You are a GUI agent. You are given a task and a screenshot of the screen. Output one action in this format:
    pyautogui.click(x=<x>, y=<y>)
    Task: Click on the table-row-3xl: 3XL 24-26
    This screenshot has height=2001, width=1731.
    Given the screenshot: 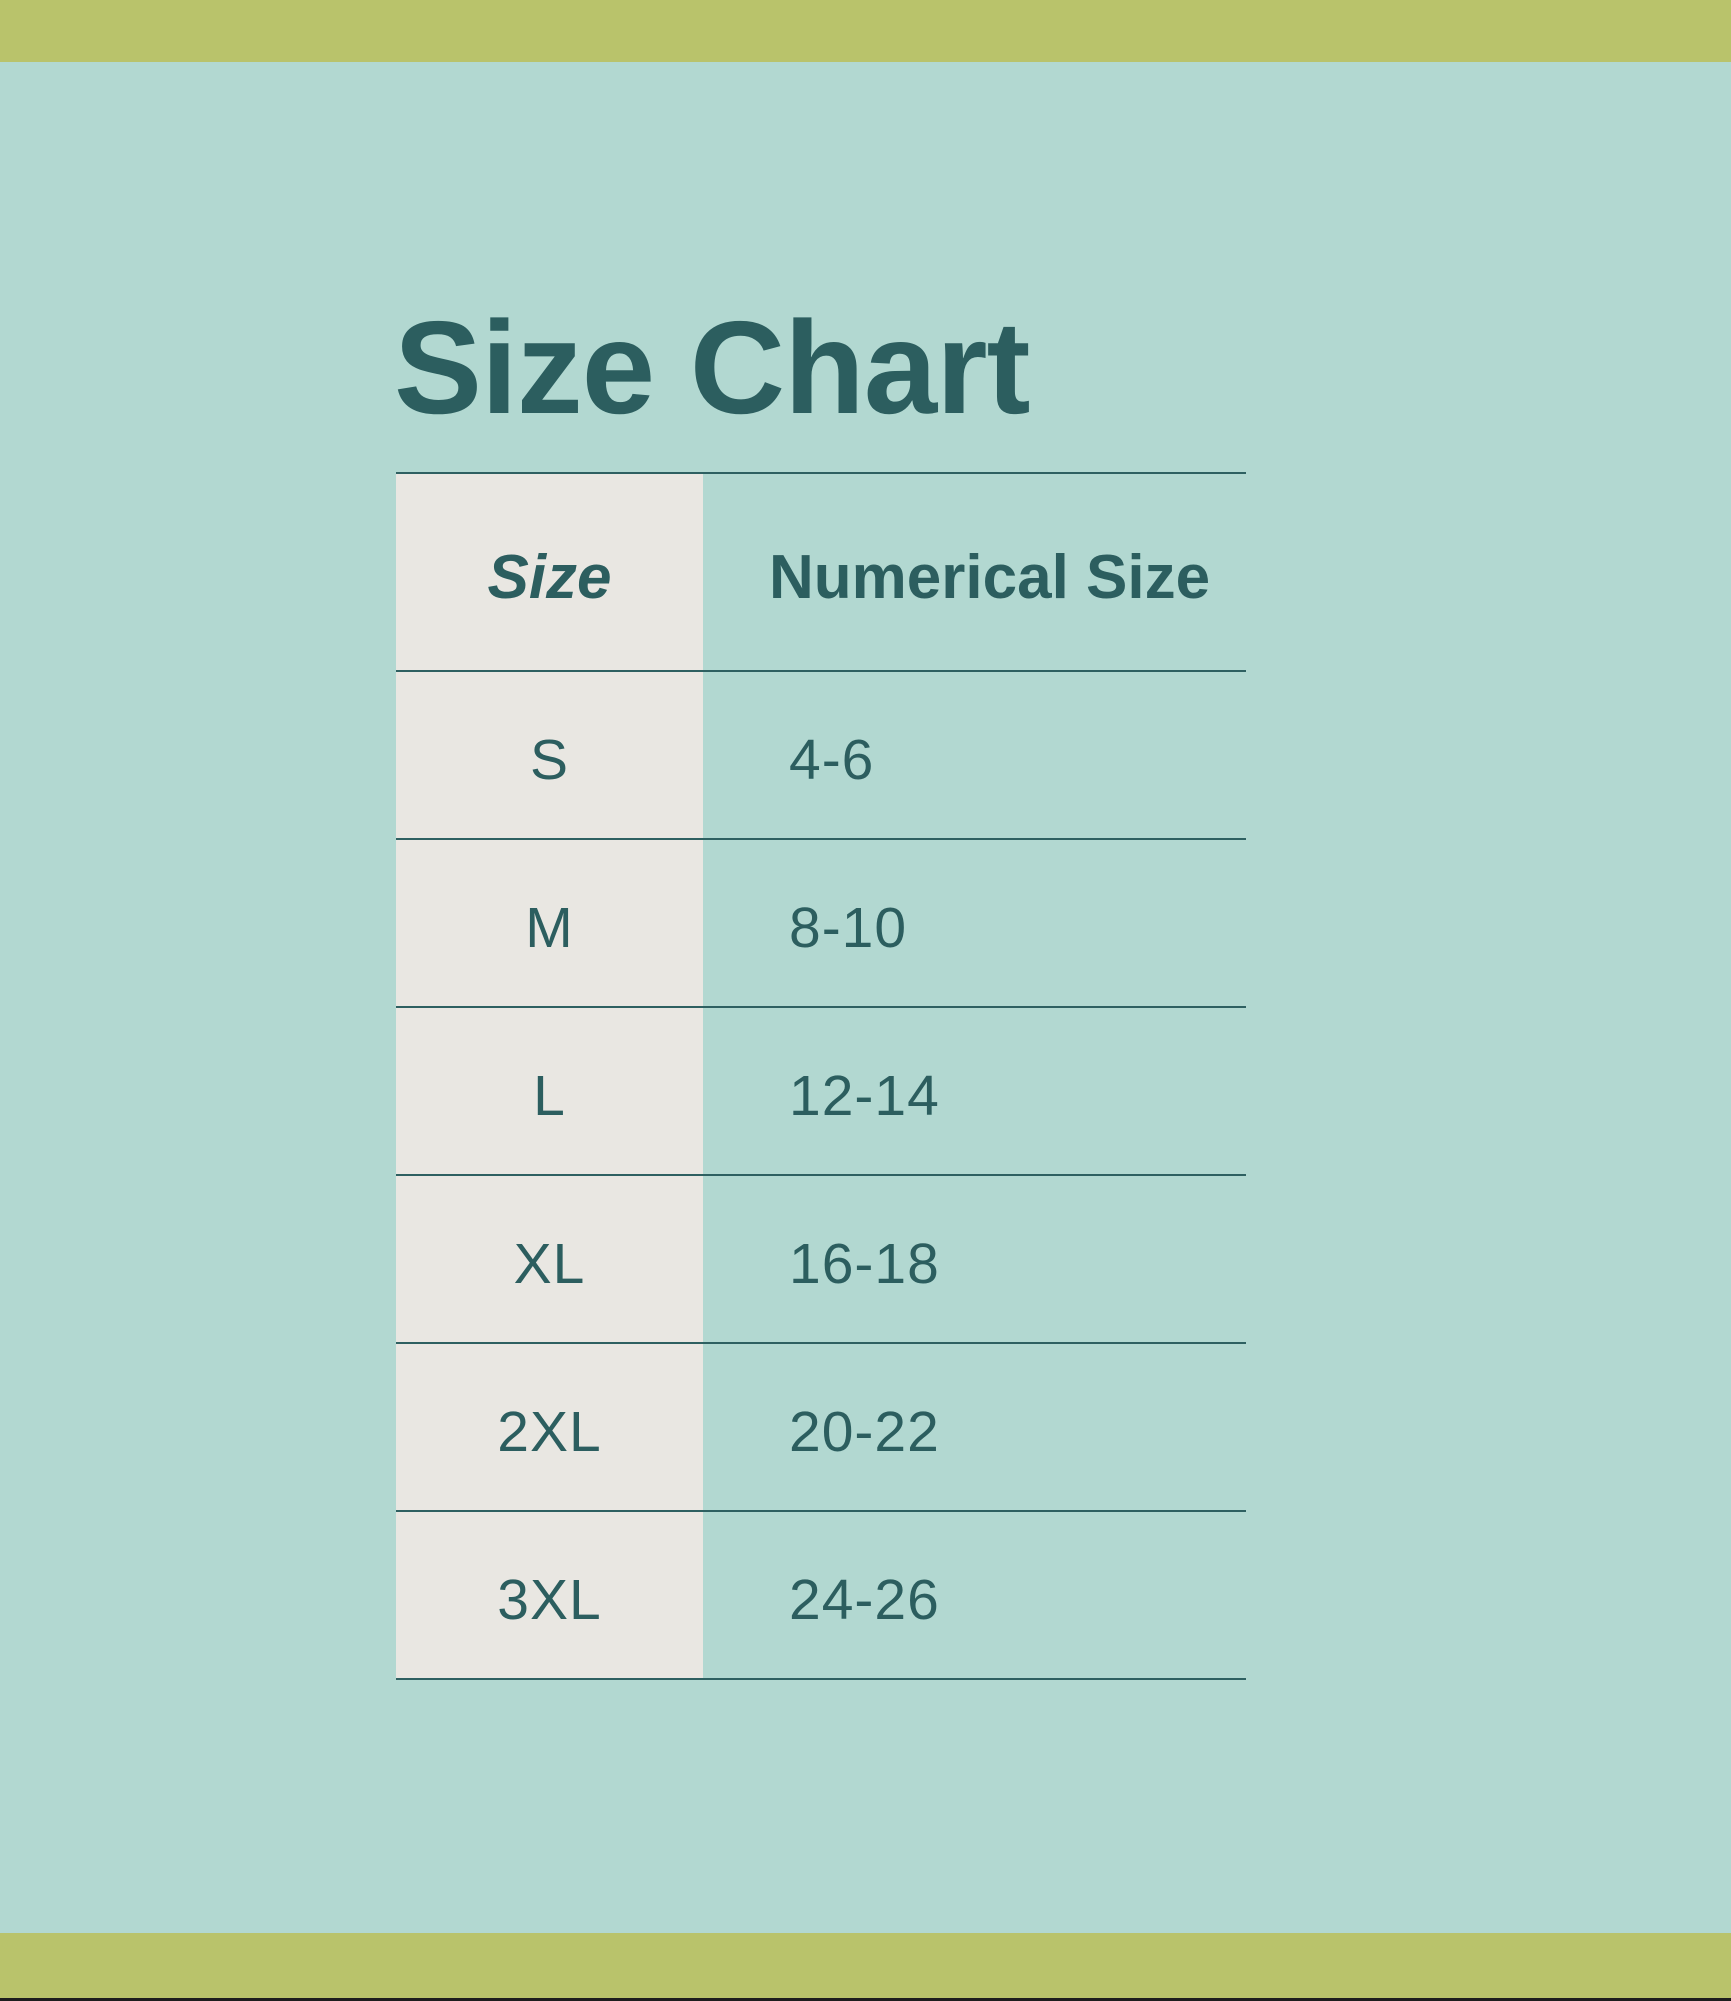 What is the action you would take?
    pyautogui.click(x=821, y=1596)
    